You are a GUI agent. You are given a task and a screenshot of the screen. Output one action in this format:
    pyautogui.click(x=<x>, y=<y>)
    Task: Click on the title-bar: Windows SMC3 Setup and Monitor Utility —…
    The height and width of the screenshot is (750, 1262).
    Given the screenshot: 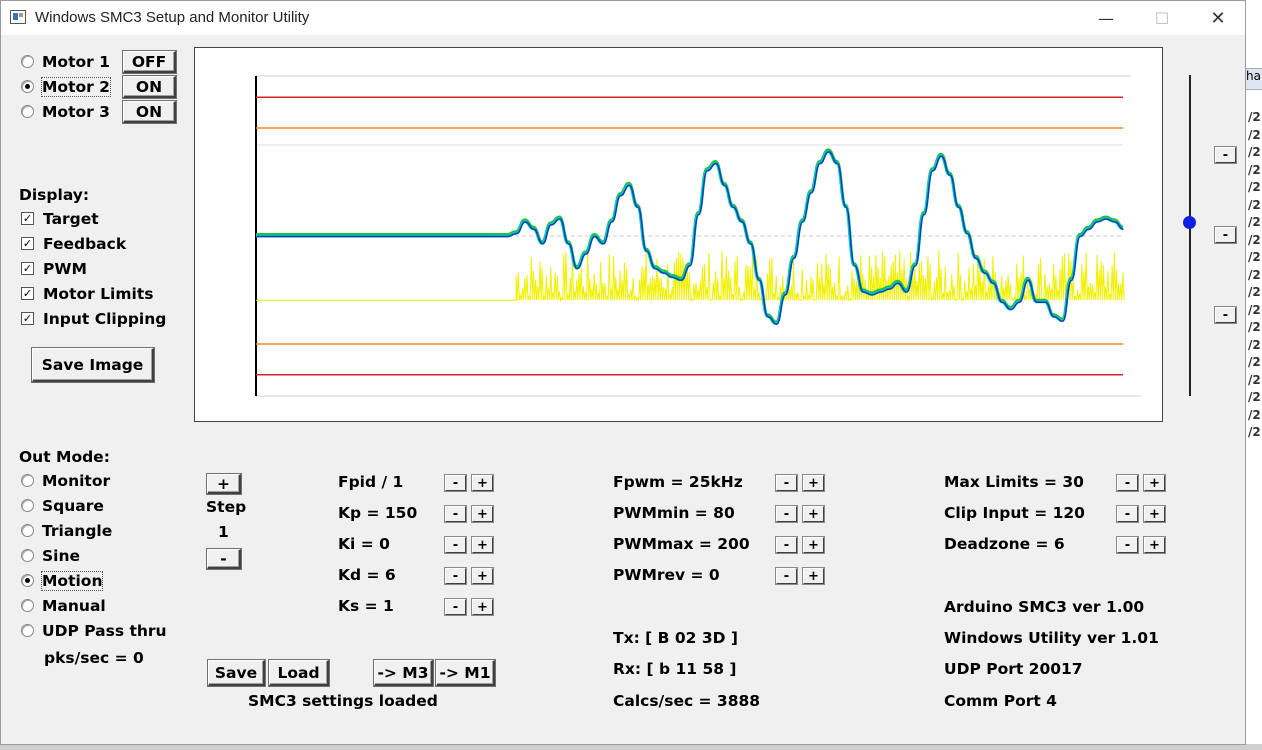 What is the action you would take?
    pyautogui.click(x=623, y=18)
    